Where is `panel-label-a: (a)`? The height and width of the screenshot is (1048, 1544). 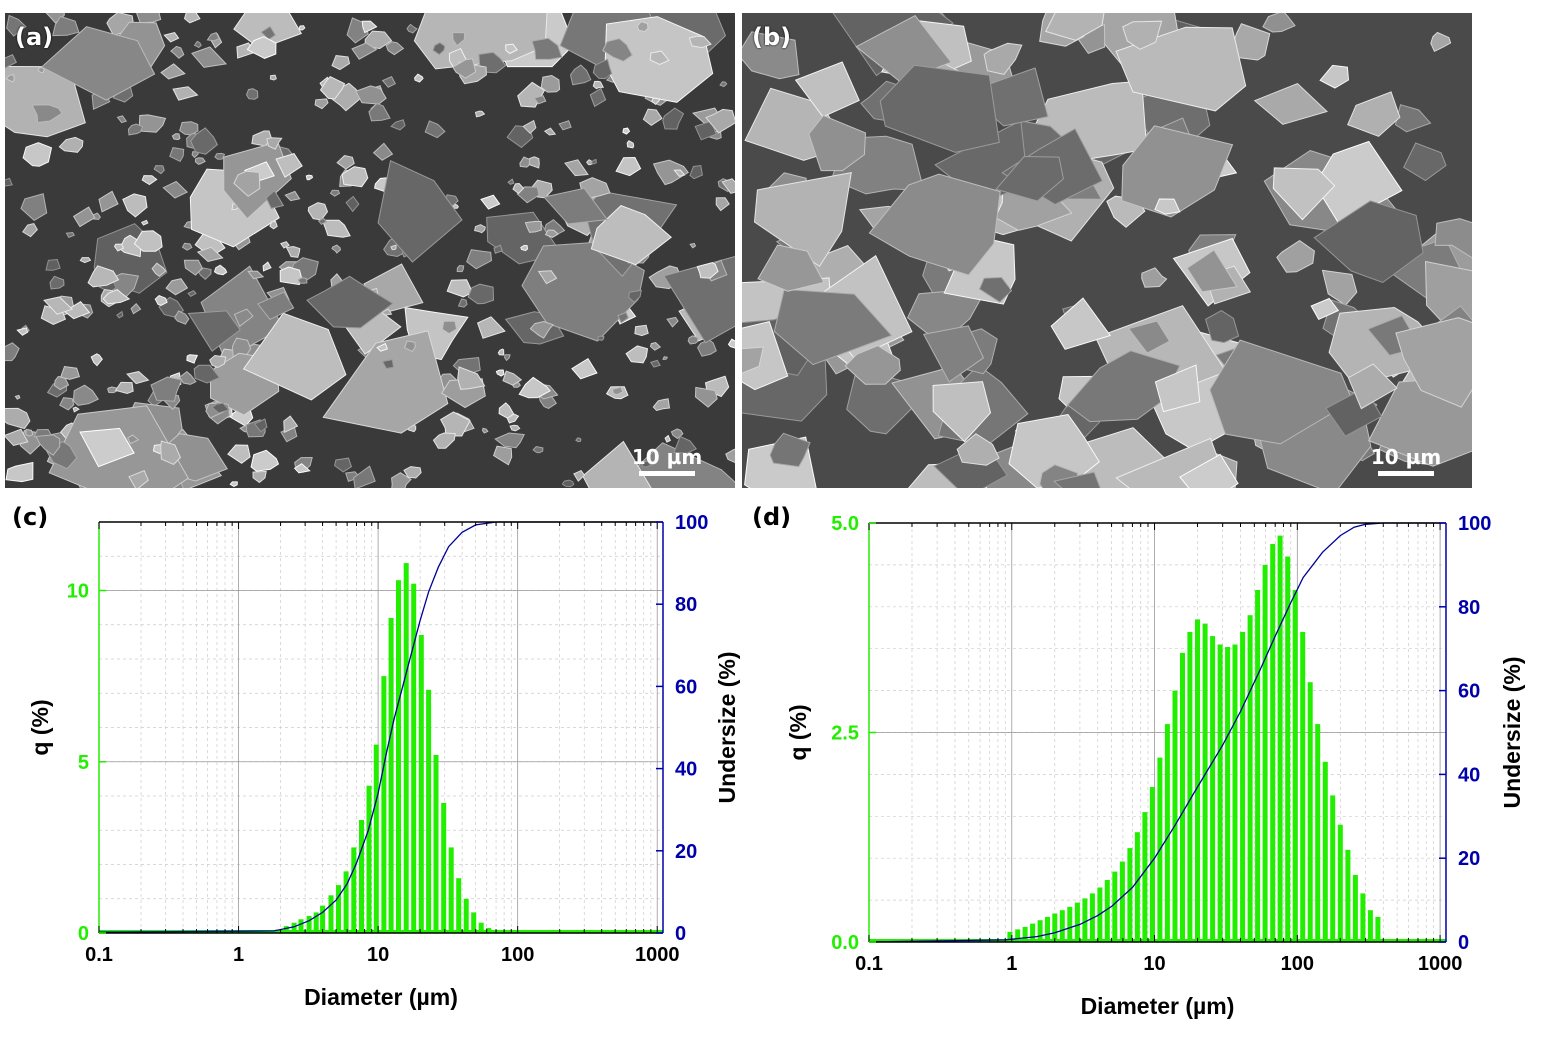 panel-label-a: (a) is located at coordinates (34, 37).